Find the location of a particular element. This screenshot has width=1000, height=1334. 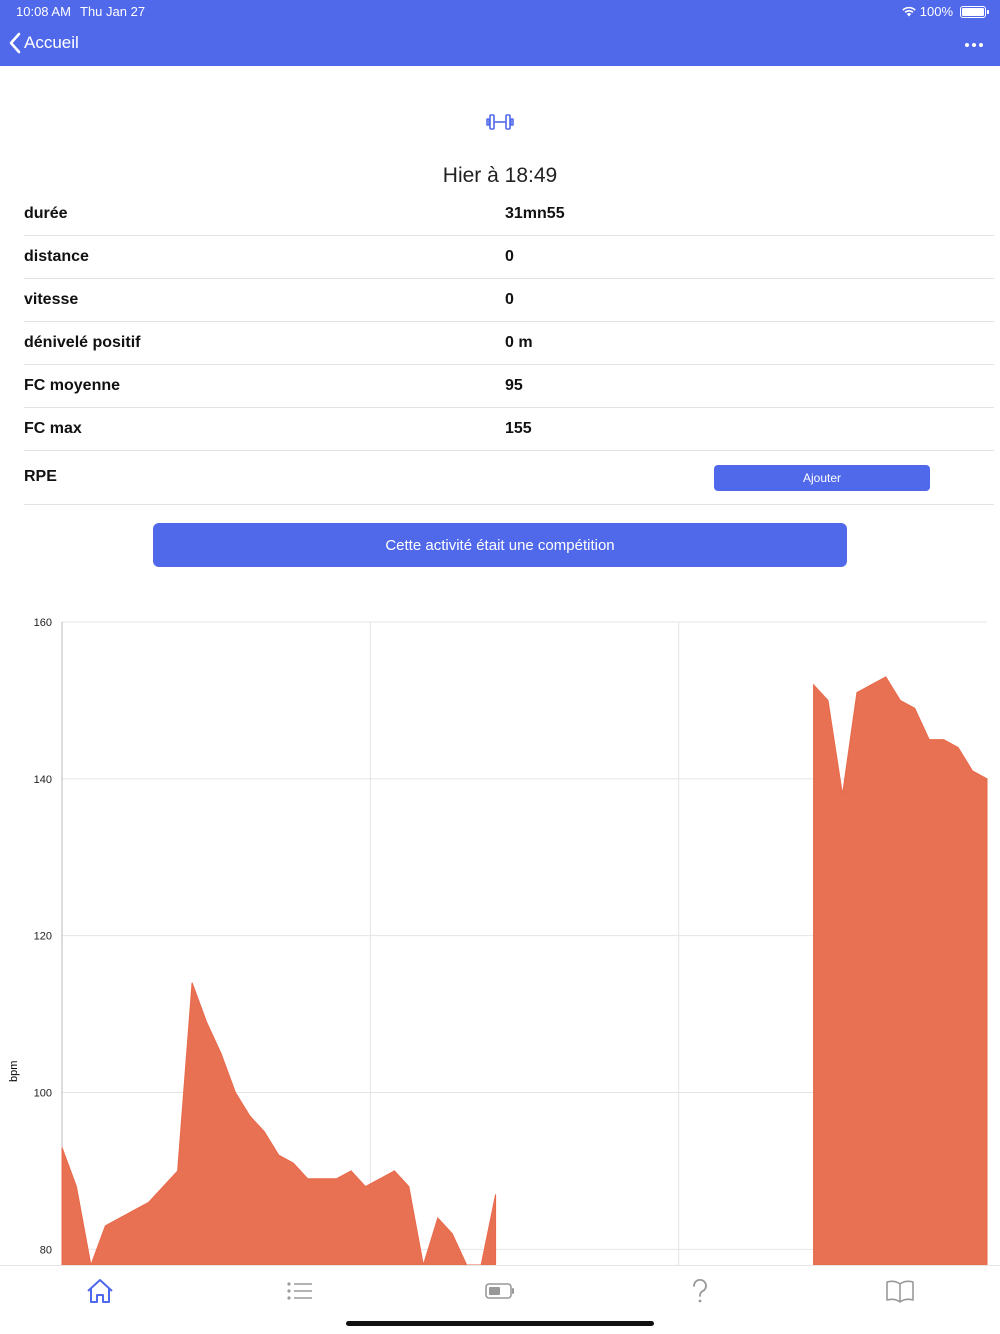

activity-title: Hier à 18:49 is located at coordinates (500, 175).